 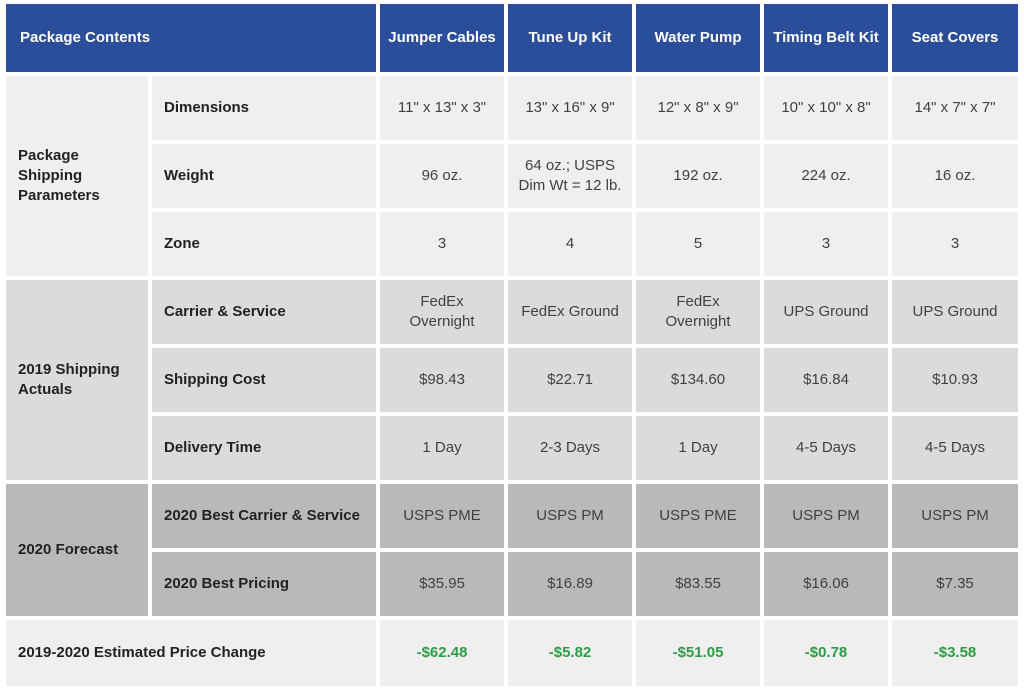 What do you see at coordinates (77, 550) in the screenshot?
I see `group-label-2020-forecast: 2020 Forecast` at bounding box center [77, 550].